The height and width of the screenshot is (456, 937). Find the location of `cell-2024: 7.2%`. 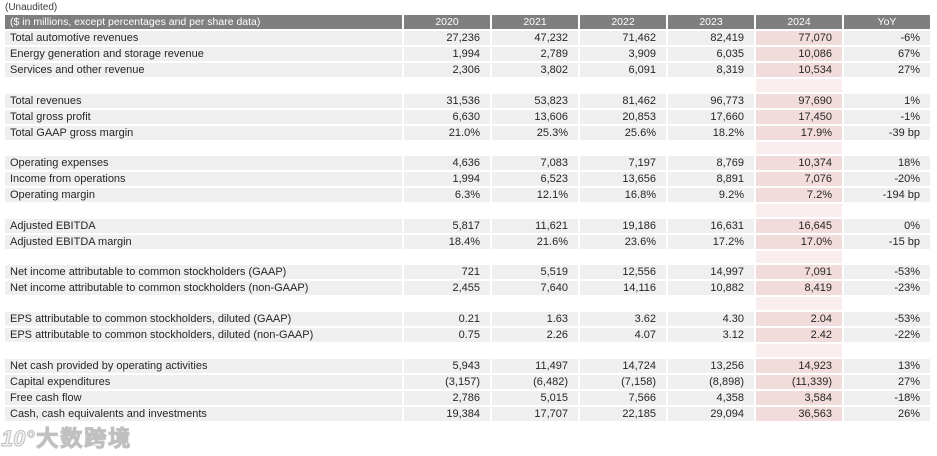

cell-2024: 7.2% is located at coordinates (798, 196).